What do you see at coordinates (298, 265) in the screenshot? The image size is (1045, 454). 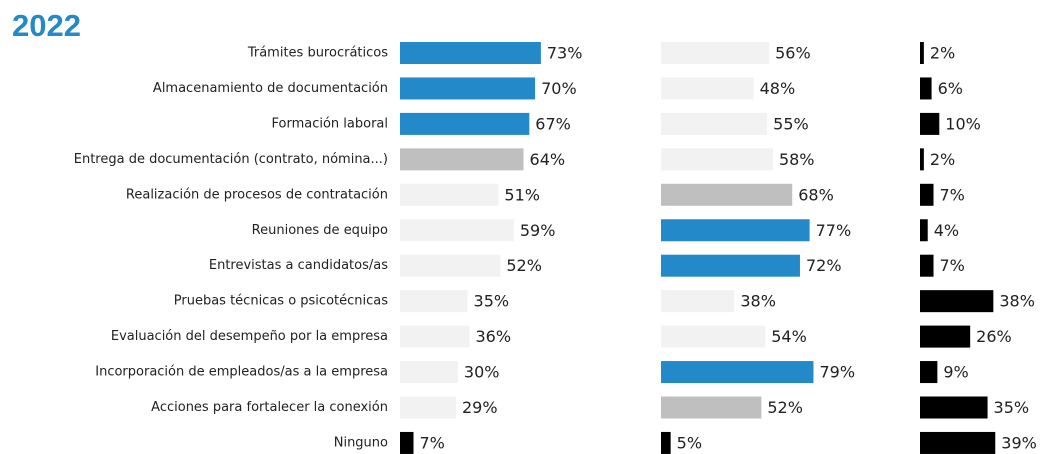 I see `category-label: Entrevistas a candidatos/as` at bounding box center [298, 265].